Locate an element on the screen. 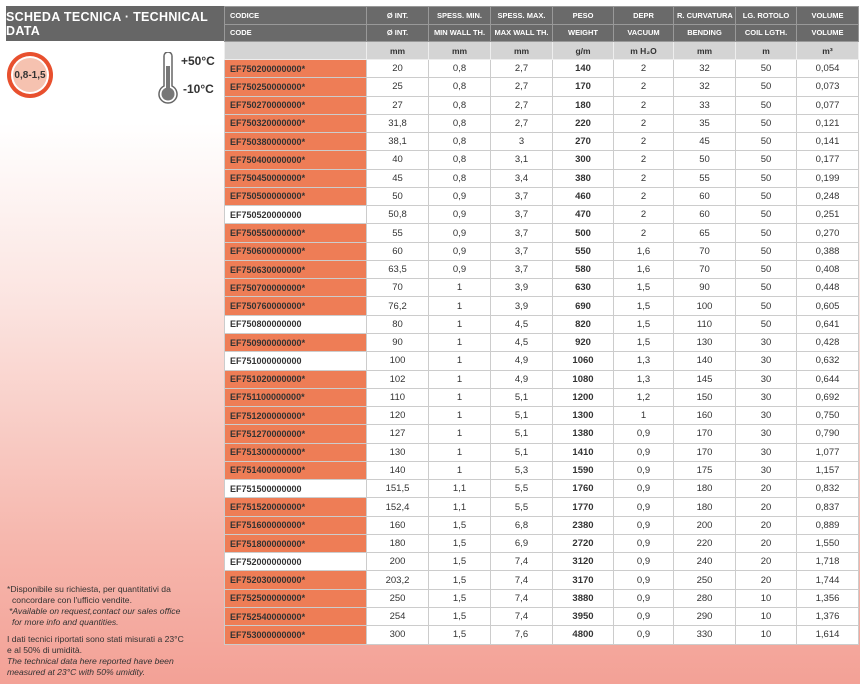 The image size is (860, 684). cell-max-wall: 3,4 is located at coordinates (521, 178).